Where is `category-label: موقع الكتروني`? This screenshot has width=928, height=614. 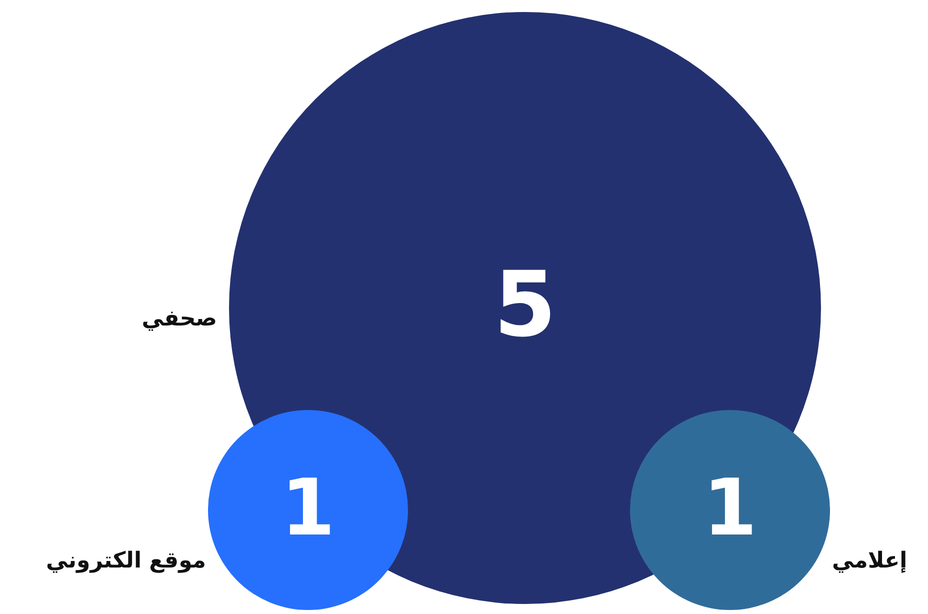 category-label: موقع الكتروني is located at coordinates (126, 561).